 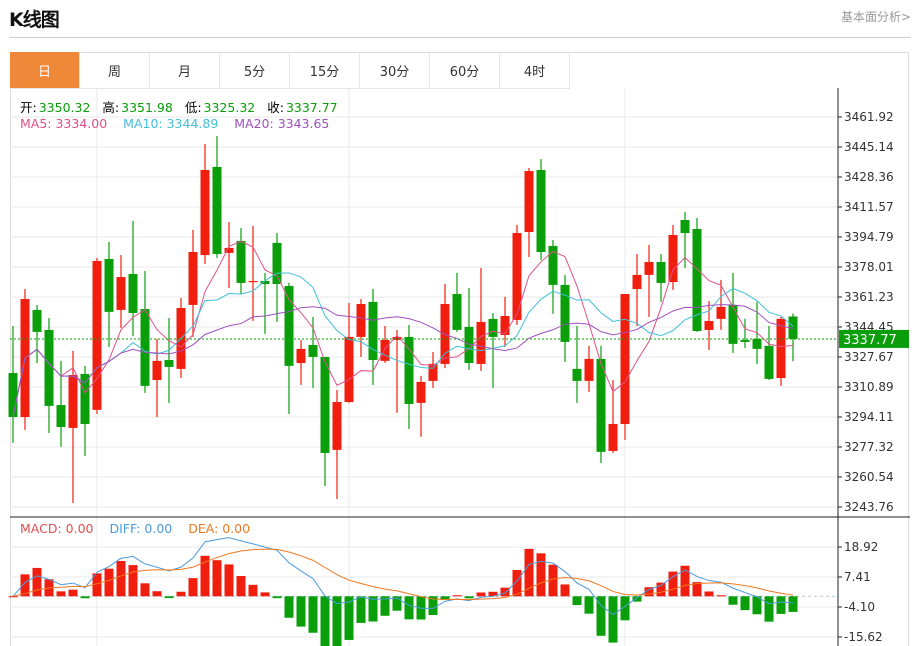 What do you see at coordinates (857, 577) in the screenshot?
I see `macd-tick-label: 7.41` at bounding box center [857, 577].